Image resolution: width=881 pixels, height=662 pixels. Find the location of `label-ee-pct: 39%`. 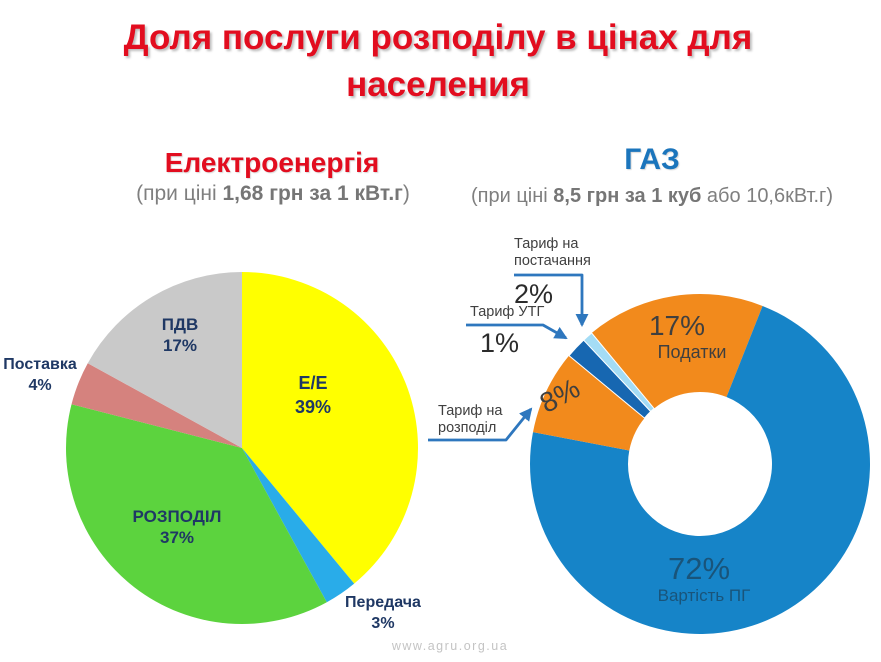

label-ee-pct: 39% is located at coordinates (313, 407).